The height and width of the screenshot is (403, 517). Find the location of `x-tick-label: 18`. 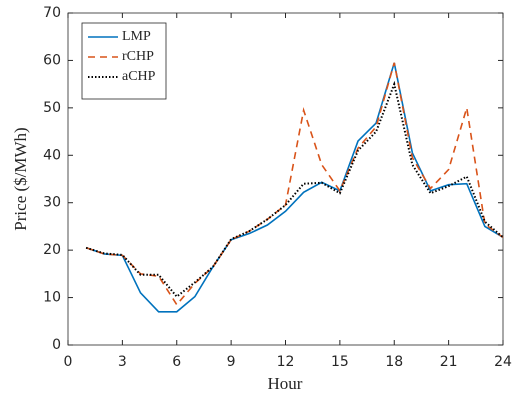

x-tick-label: 18 is located at coordinates (394, 362).